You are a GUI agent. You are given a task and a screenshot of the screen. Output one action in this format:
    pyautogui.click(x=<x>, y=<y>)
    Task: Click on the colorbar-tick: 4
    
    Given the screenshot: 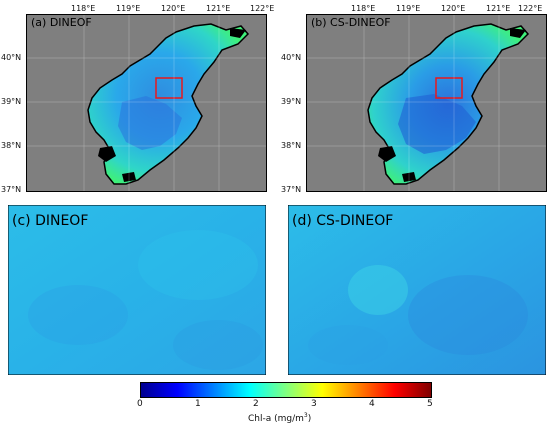 What is the action you would take?
    pyautogui.click(x=372, y=404)
    